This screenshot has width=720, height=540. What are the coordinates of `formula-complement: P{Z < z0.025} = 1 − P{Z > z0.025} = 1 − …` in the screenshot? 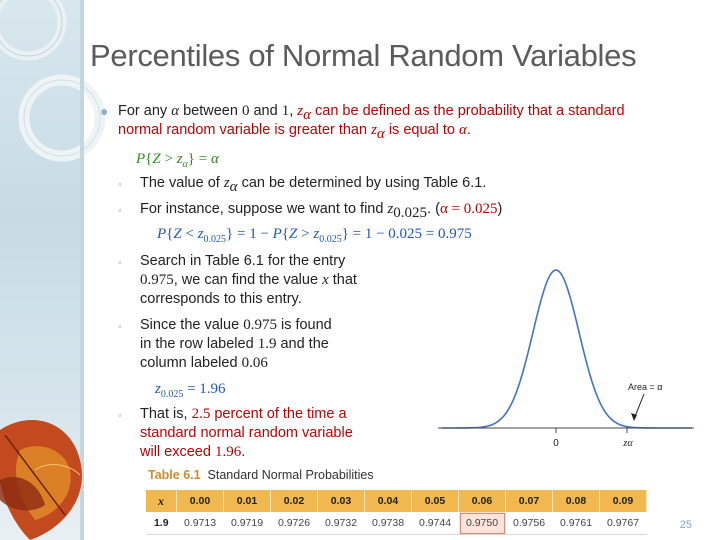 It's located at (314, 235).